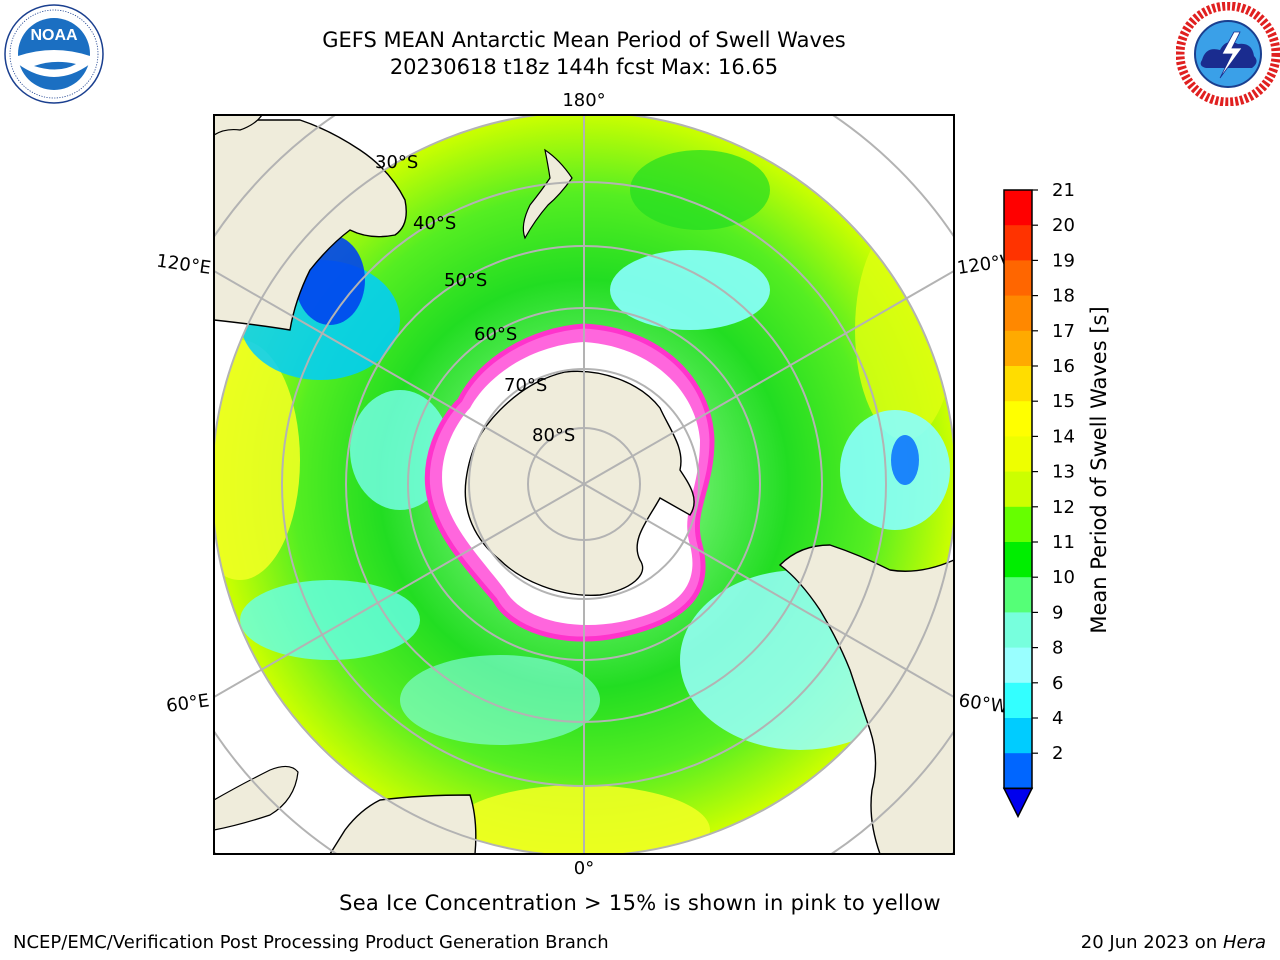 The image size is (1280, 960). Describe the element at coordinates (1063, 507) in the screenshot. I see `colorbar-tick-label: 12` at that location.